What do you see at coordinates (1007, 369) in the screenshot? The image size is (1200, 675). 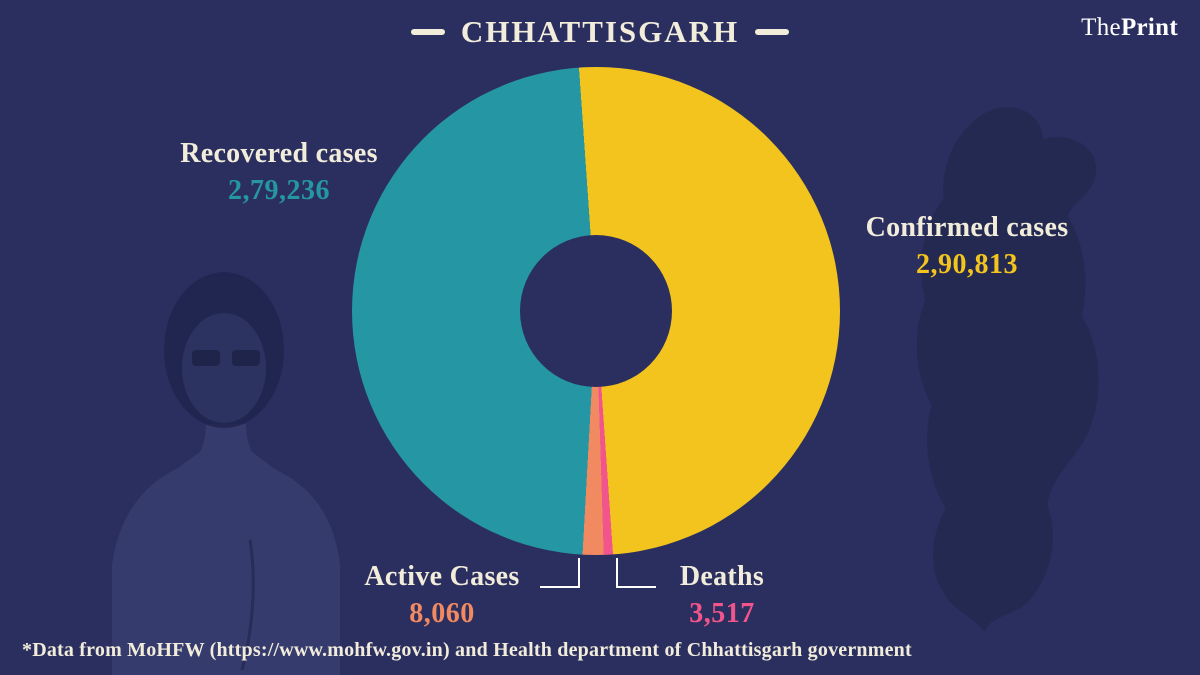 I see `chhattisgarh-map-silhouette` at bounding box center [1007, 369].